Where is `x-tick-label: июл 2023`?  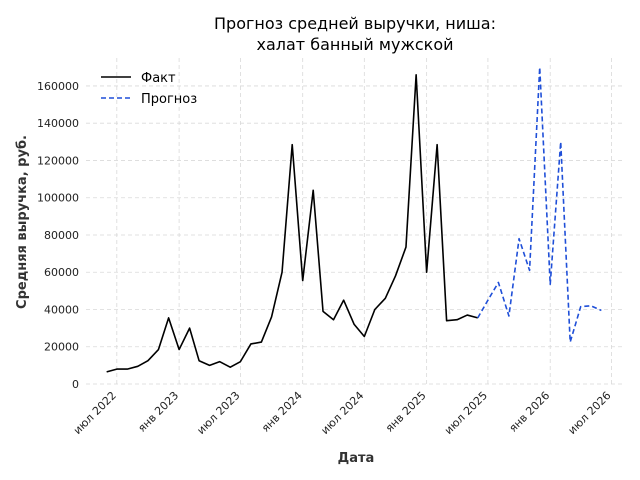 x-tick-label: июл 2023 is located at coordinates (218, 413).